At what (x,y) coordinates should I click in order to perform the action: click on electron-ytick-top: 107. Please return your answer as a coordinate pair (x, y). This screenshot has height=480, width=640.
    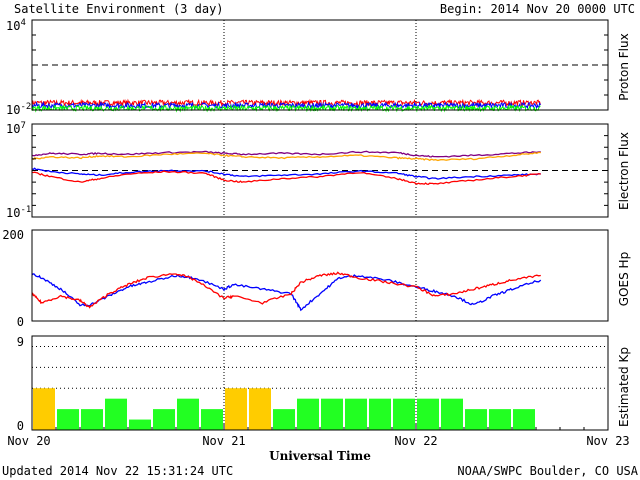
    Looking at the image, I should click on (16, 128).